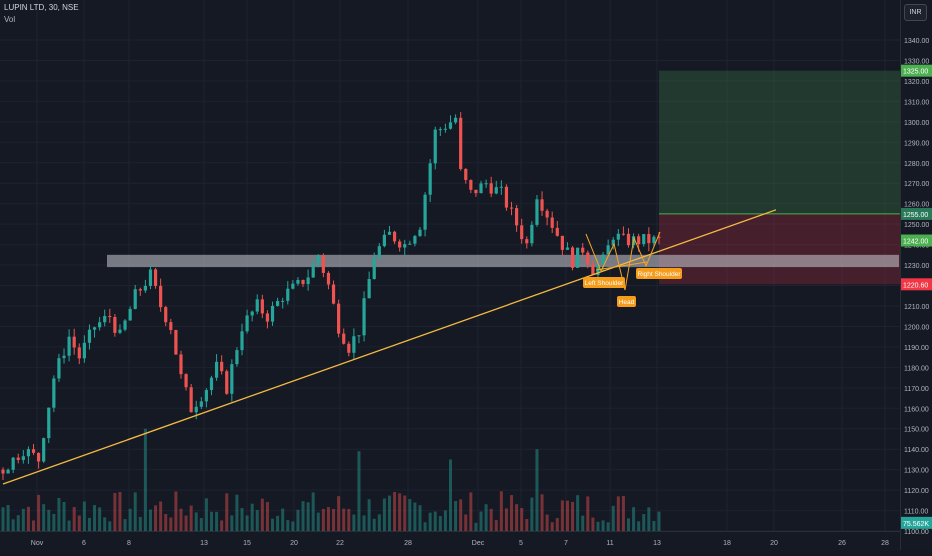  Describe the element at coordinates (659, 273) in the screenshot. I see `right-shoulder-label: Right Shoulder` at that location.